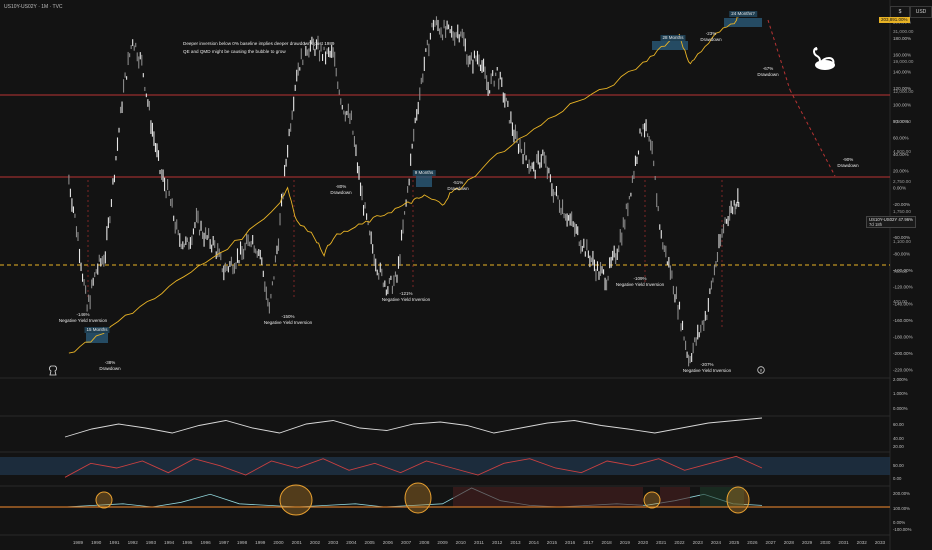 This screenshot has width=932, height=550. What do you see at coordinates (752, 542) in the screenshot?
I see `x-tick-2026: 2026` at bounding box center [752, 542].